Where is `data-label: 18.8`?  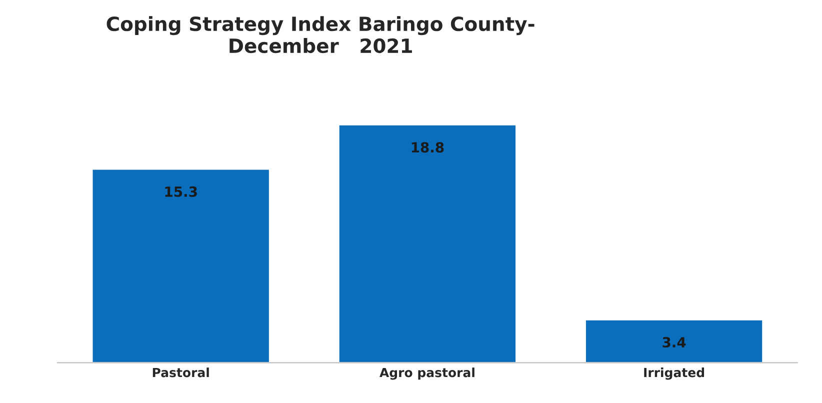
data-label: 18.8 is located at coordinates (428, 147).